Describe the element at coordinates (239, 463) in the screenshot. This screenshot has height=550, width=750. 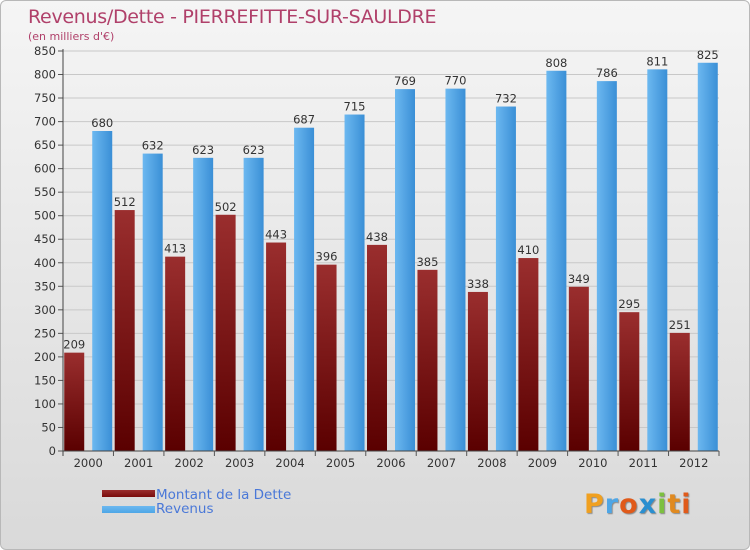
I see `x-tick-label: 2003` at that location.